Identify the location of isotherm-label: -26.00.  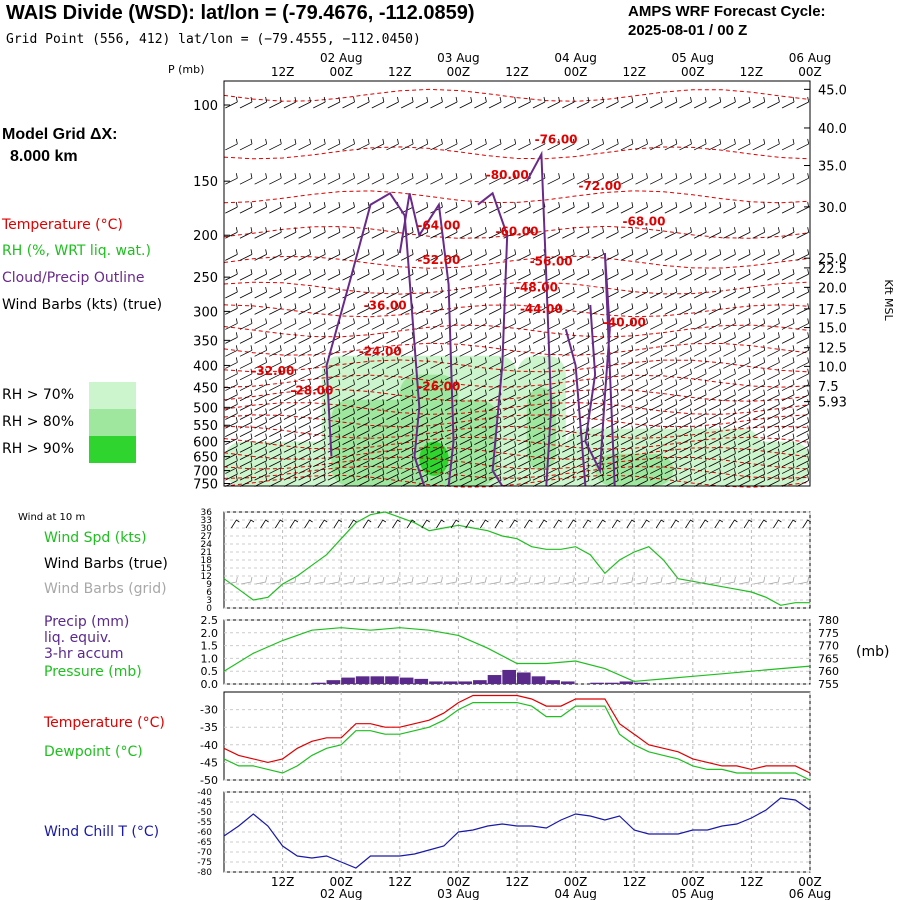
(438, 386).